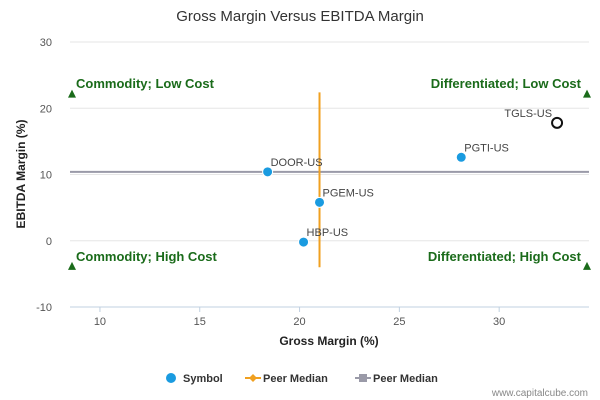 The image size is (600, 400). Describe the element at coordinates (348, 193) in the screenshot. I see `data-point-label: PGEM-US` at that location.